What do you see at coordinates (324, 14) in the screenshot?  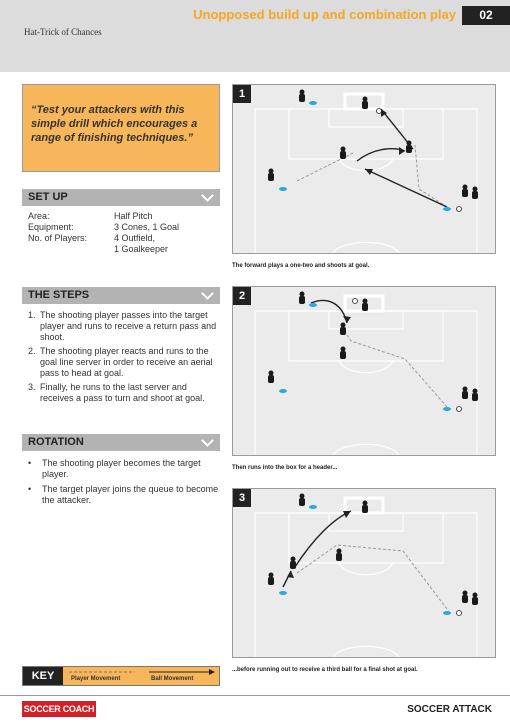 I see `page-title: Unopposed build up and combination play` at bounding box center [324, 14].